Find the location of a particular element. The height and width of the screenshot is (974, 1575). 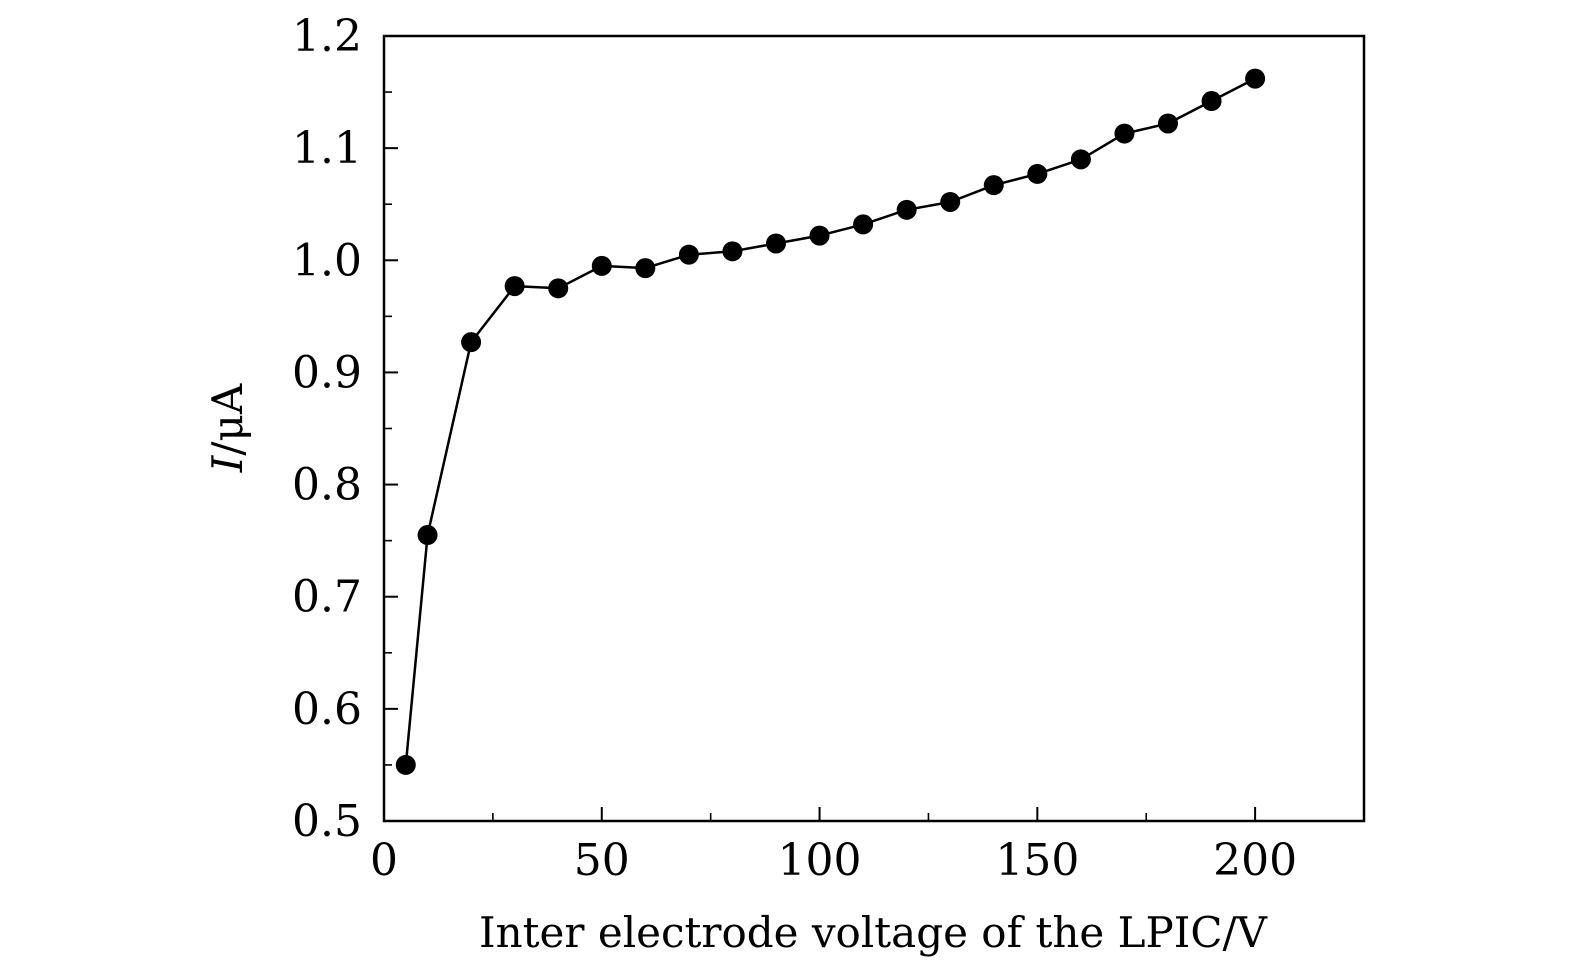

y-tick-label: 0.6 is located at coordinates (327, 709).